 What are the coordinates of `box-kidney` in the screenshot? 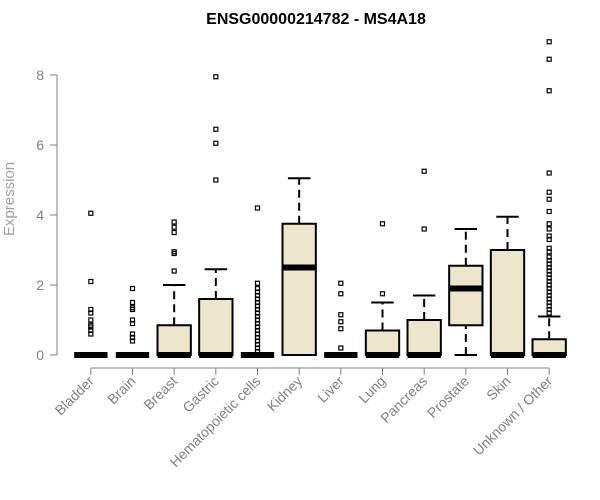 It's located at (299, 266).